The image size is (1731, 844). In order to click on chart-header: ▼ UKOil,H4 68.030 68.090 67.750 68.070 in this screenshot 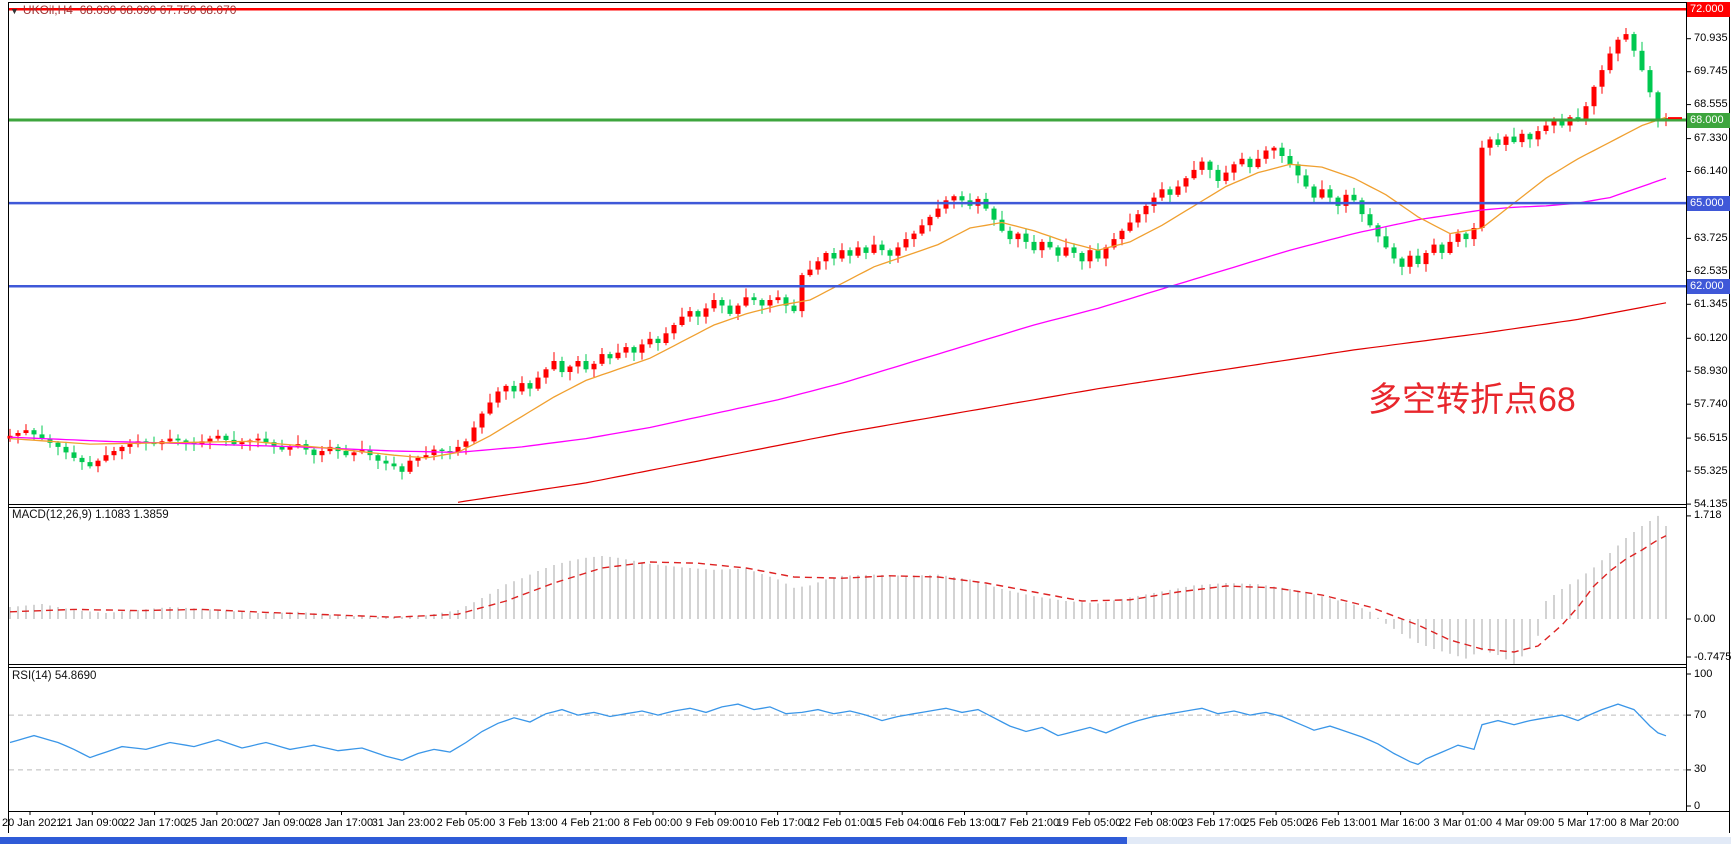, I will do `click(123, 10)`.